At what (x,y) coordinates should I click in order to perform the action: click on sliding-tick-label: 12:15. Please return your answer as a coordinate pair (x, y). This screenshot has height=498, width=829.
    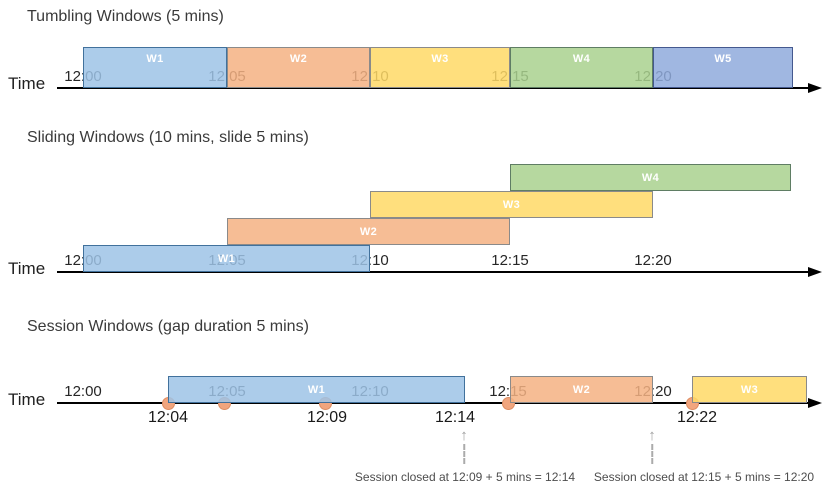
    Looking at the image, I should click on (510, 260).